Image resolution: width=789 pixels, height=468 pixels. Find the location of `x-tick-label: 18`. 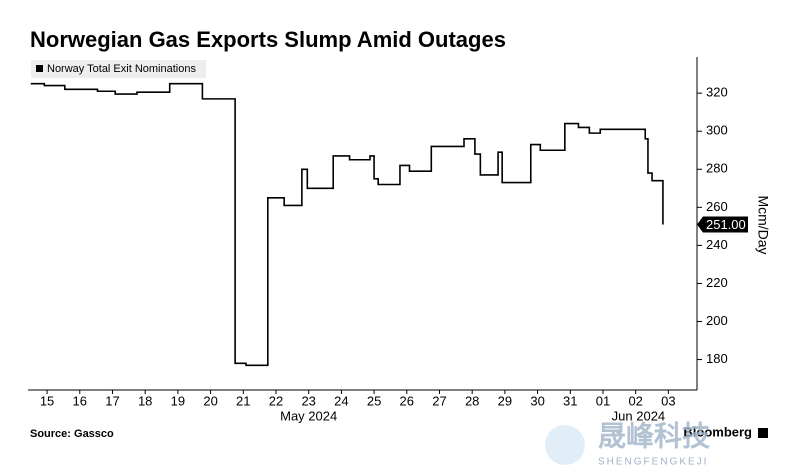

x-tick-label: 18 is located at coordinates (145, 400).